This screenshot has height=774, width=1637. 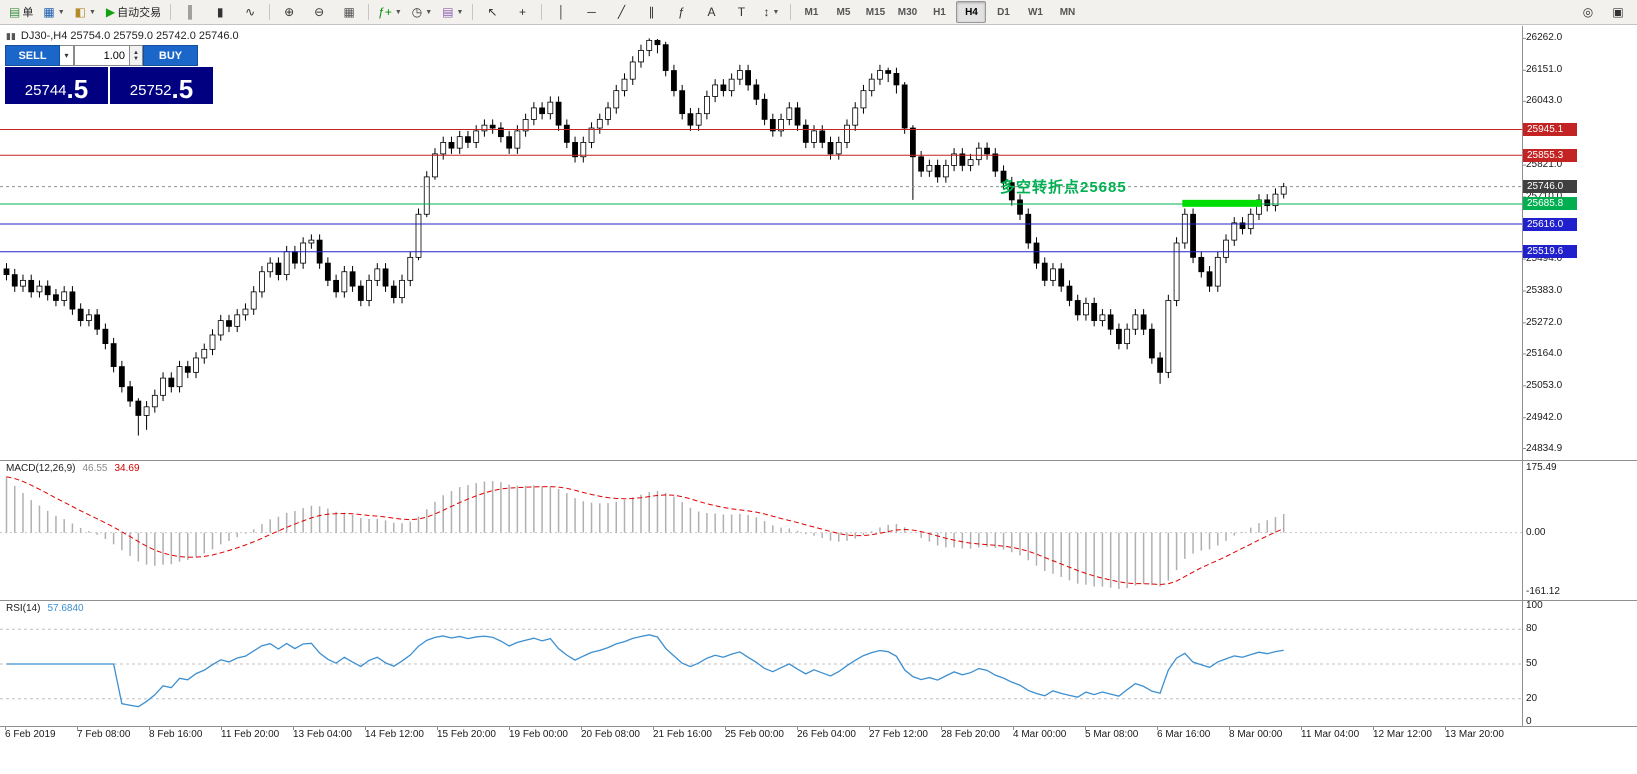 I want to click on tile-windows-icon: ▦, so click(x=349, y=12).